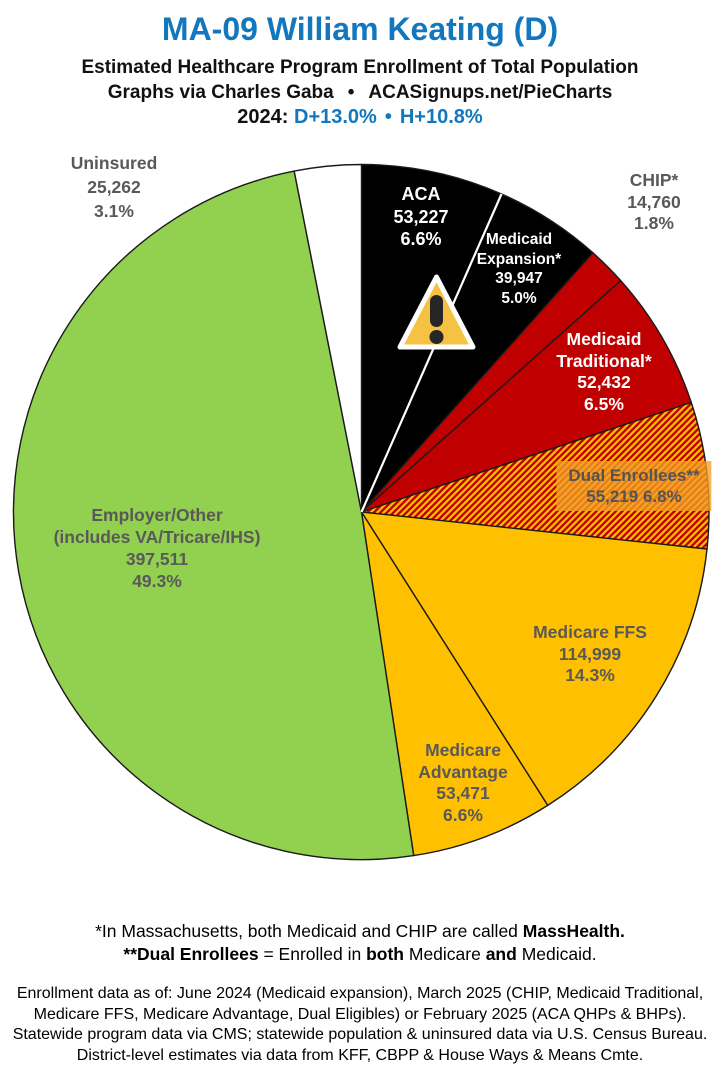 This screenshot has height=1070, width=720. I want to click on footnote-text: Medicaid., so click(556, 954).